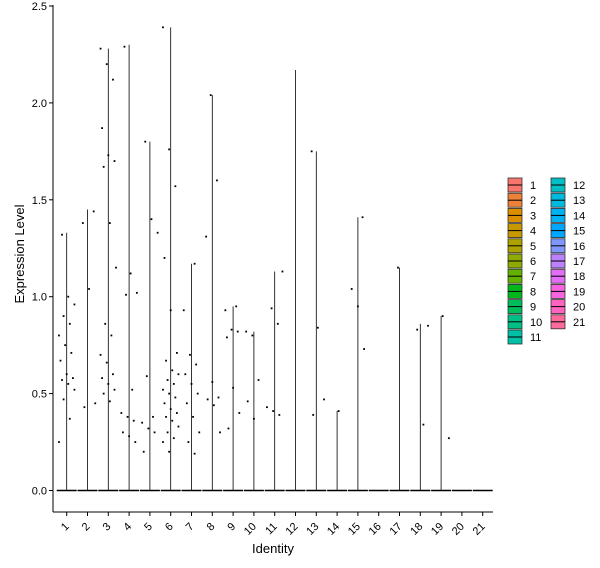 The image size is (600, 568). What do you see at coordinates (524, 322) in the screenshot?
I see `legend-item-10: 10` at bounding box center [524, 322].